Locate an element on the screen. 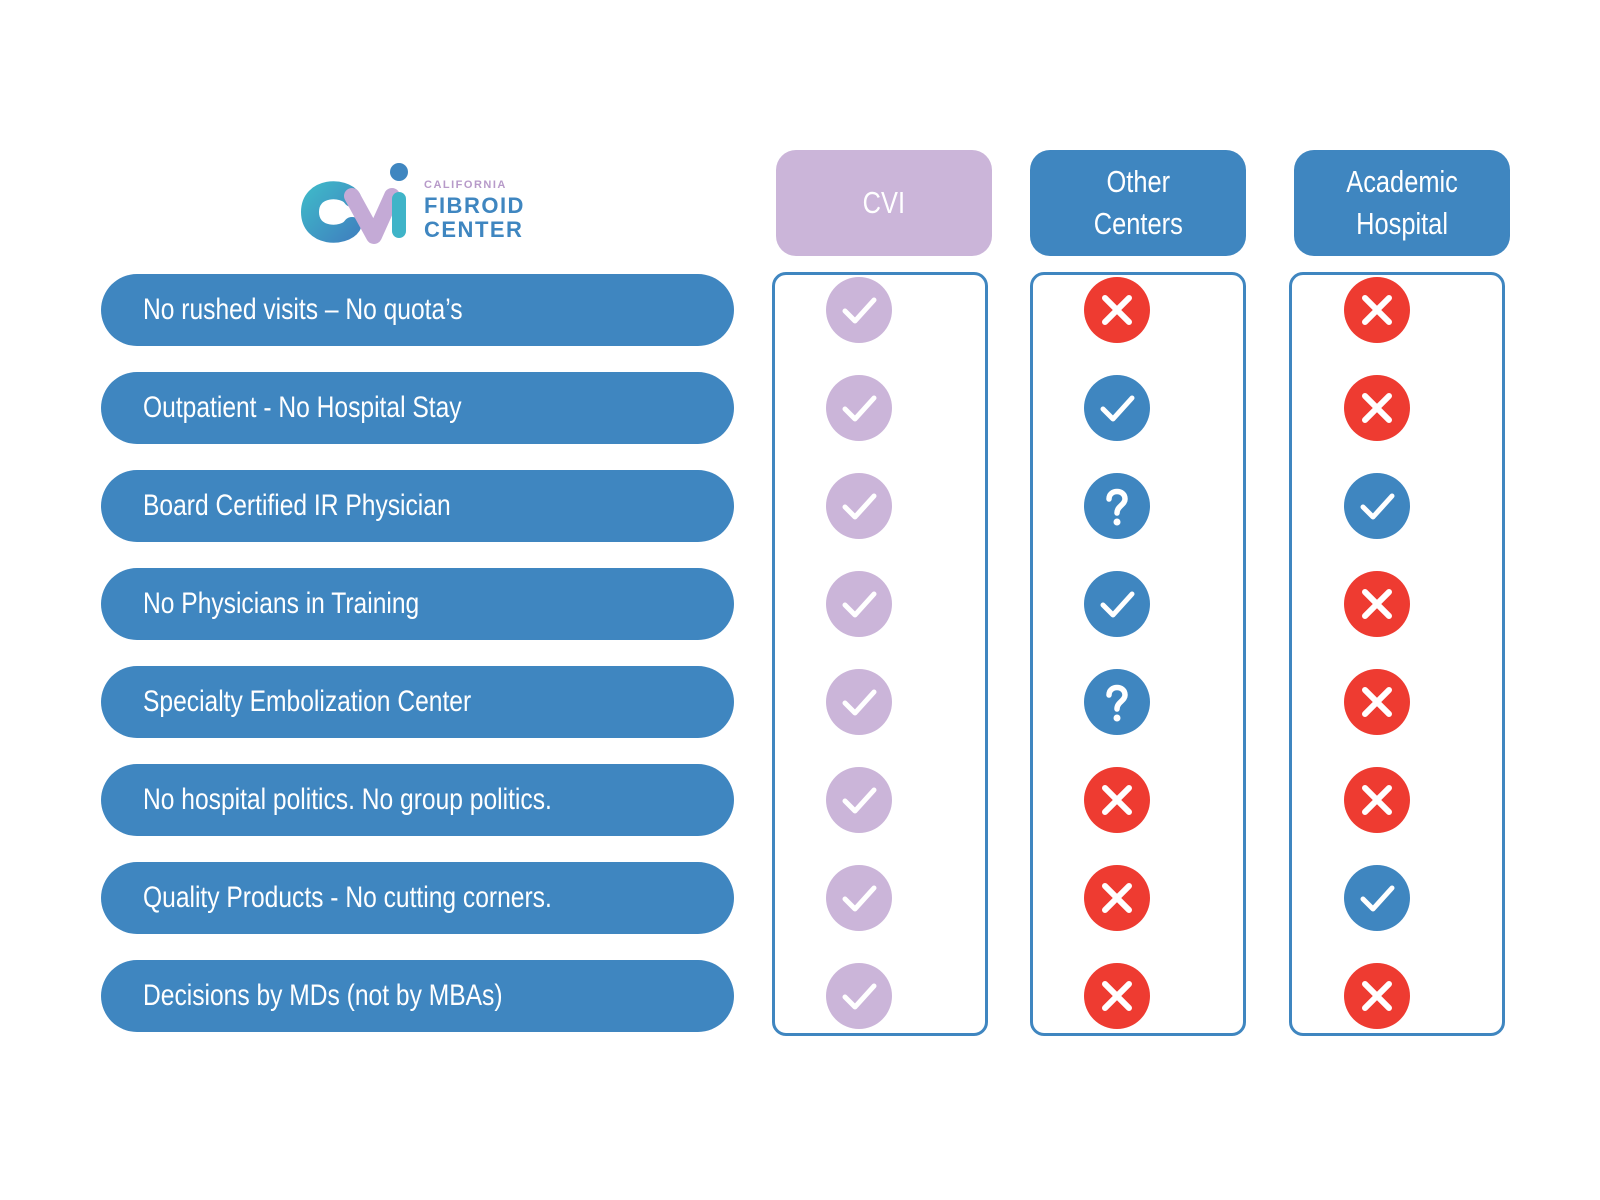 This screenshot has height=1200, width=1600. row-label: No Physicians in Training is located at coordinates (281, 603).